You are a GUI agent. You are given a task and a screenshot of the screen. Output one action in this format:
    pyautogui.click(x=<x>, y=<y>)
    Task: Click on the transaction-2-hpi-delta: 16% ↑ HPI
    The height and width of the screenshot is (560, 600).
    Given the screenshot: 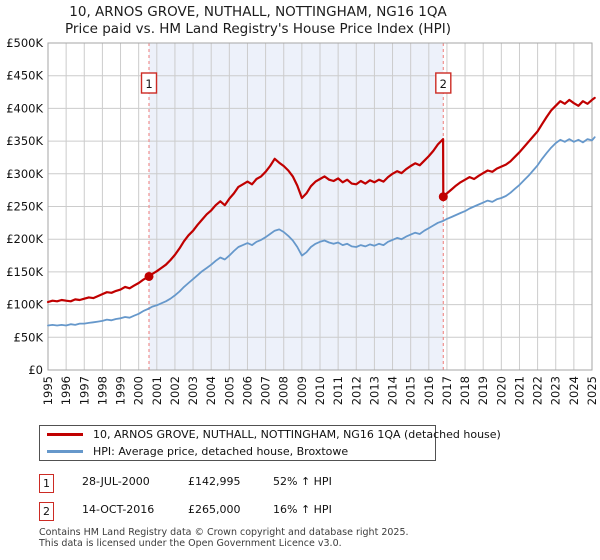 What is the action you would take?
    pyautogui.click(x=302, y=509)
    